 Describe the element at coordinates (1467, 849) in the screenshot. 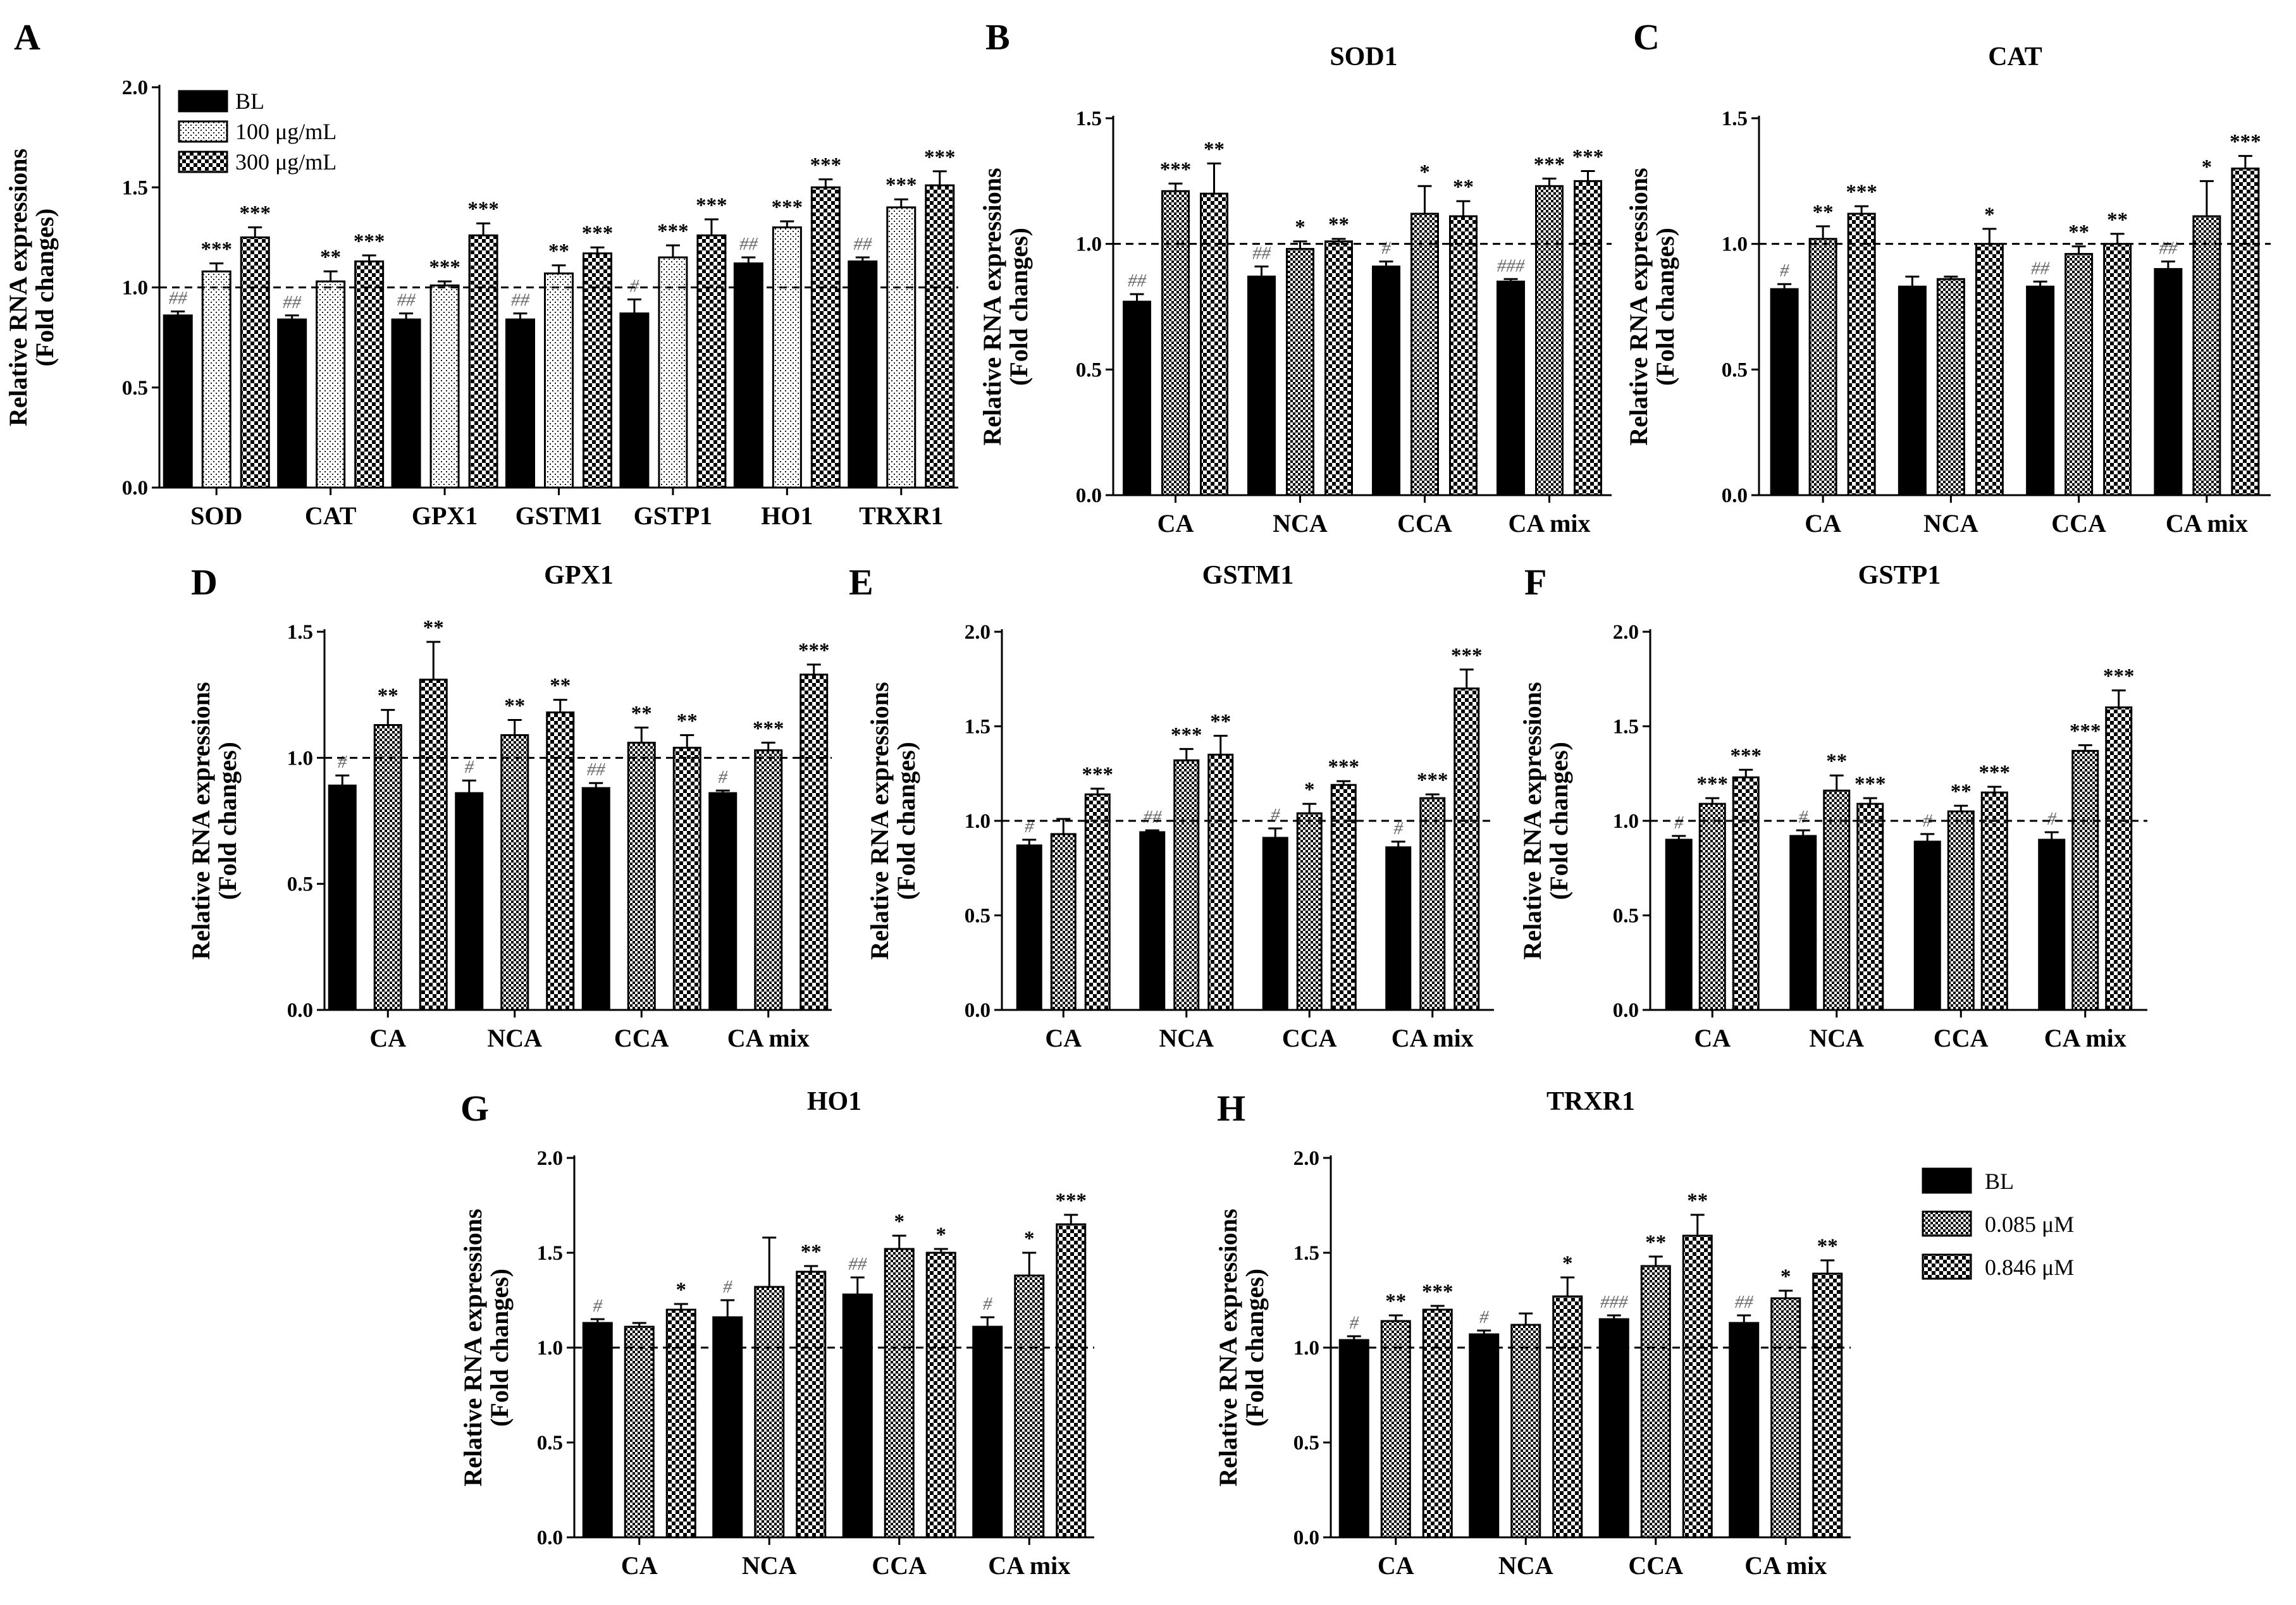

I see `bar-e-s3` at that location.